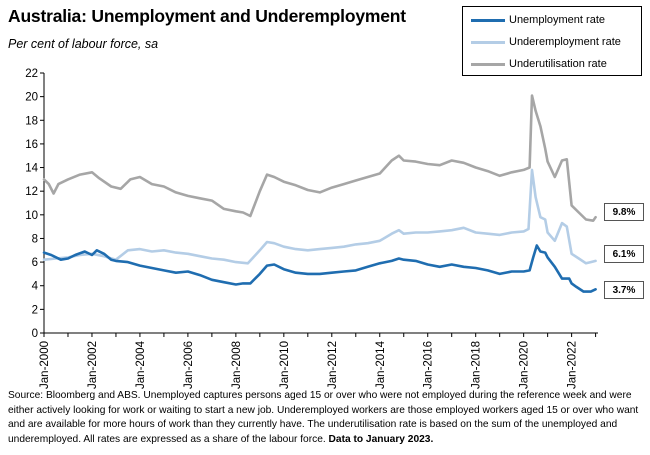  I want to click on y-tick-label: 8, so click(35, 239).